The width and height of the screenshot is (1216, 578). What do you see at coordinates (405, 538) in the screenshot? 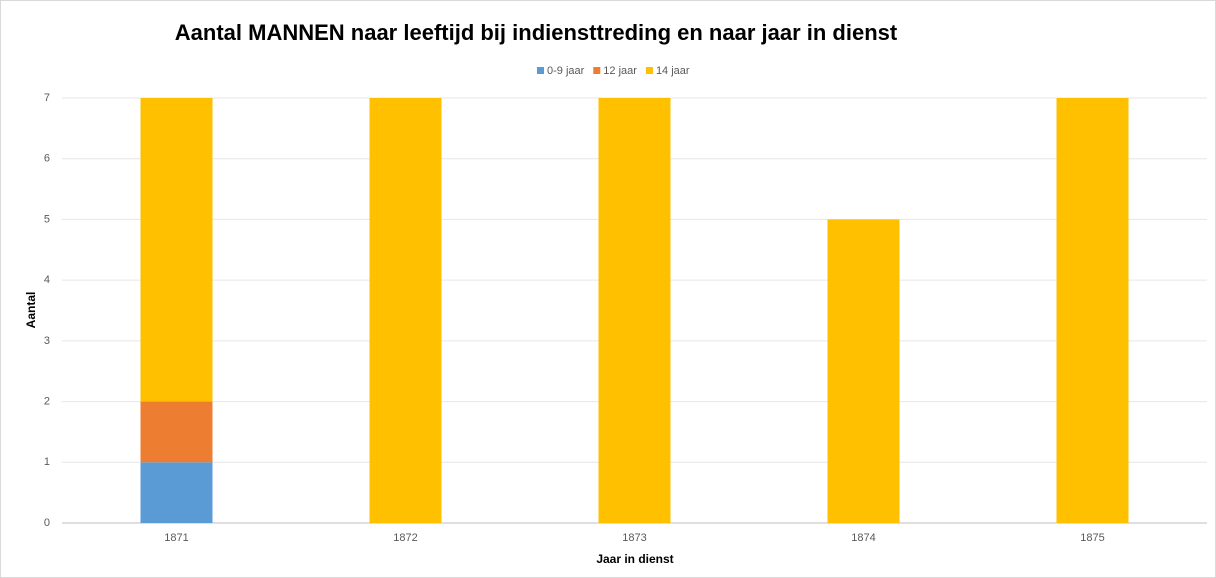
I see `x-tick-label: 1872` at bounding box center [405, 538].